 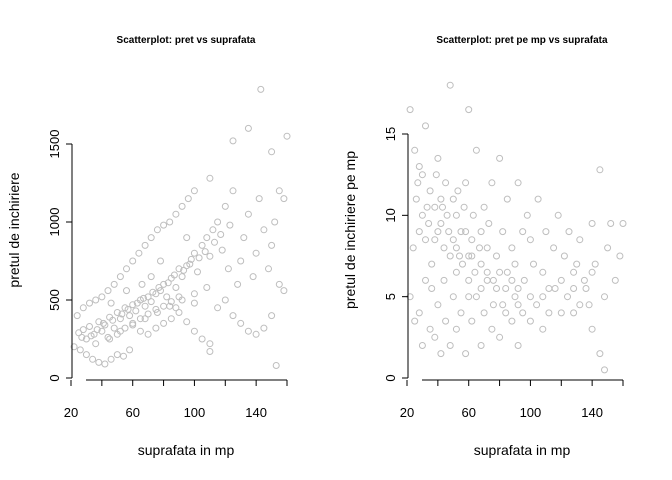 I want to click on y-tick-label: 15, so click(x=390, y=134).